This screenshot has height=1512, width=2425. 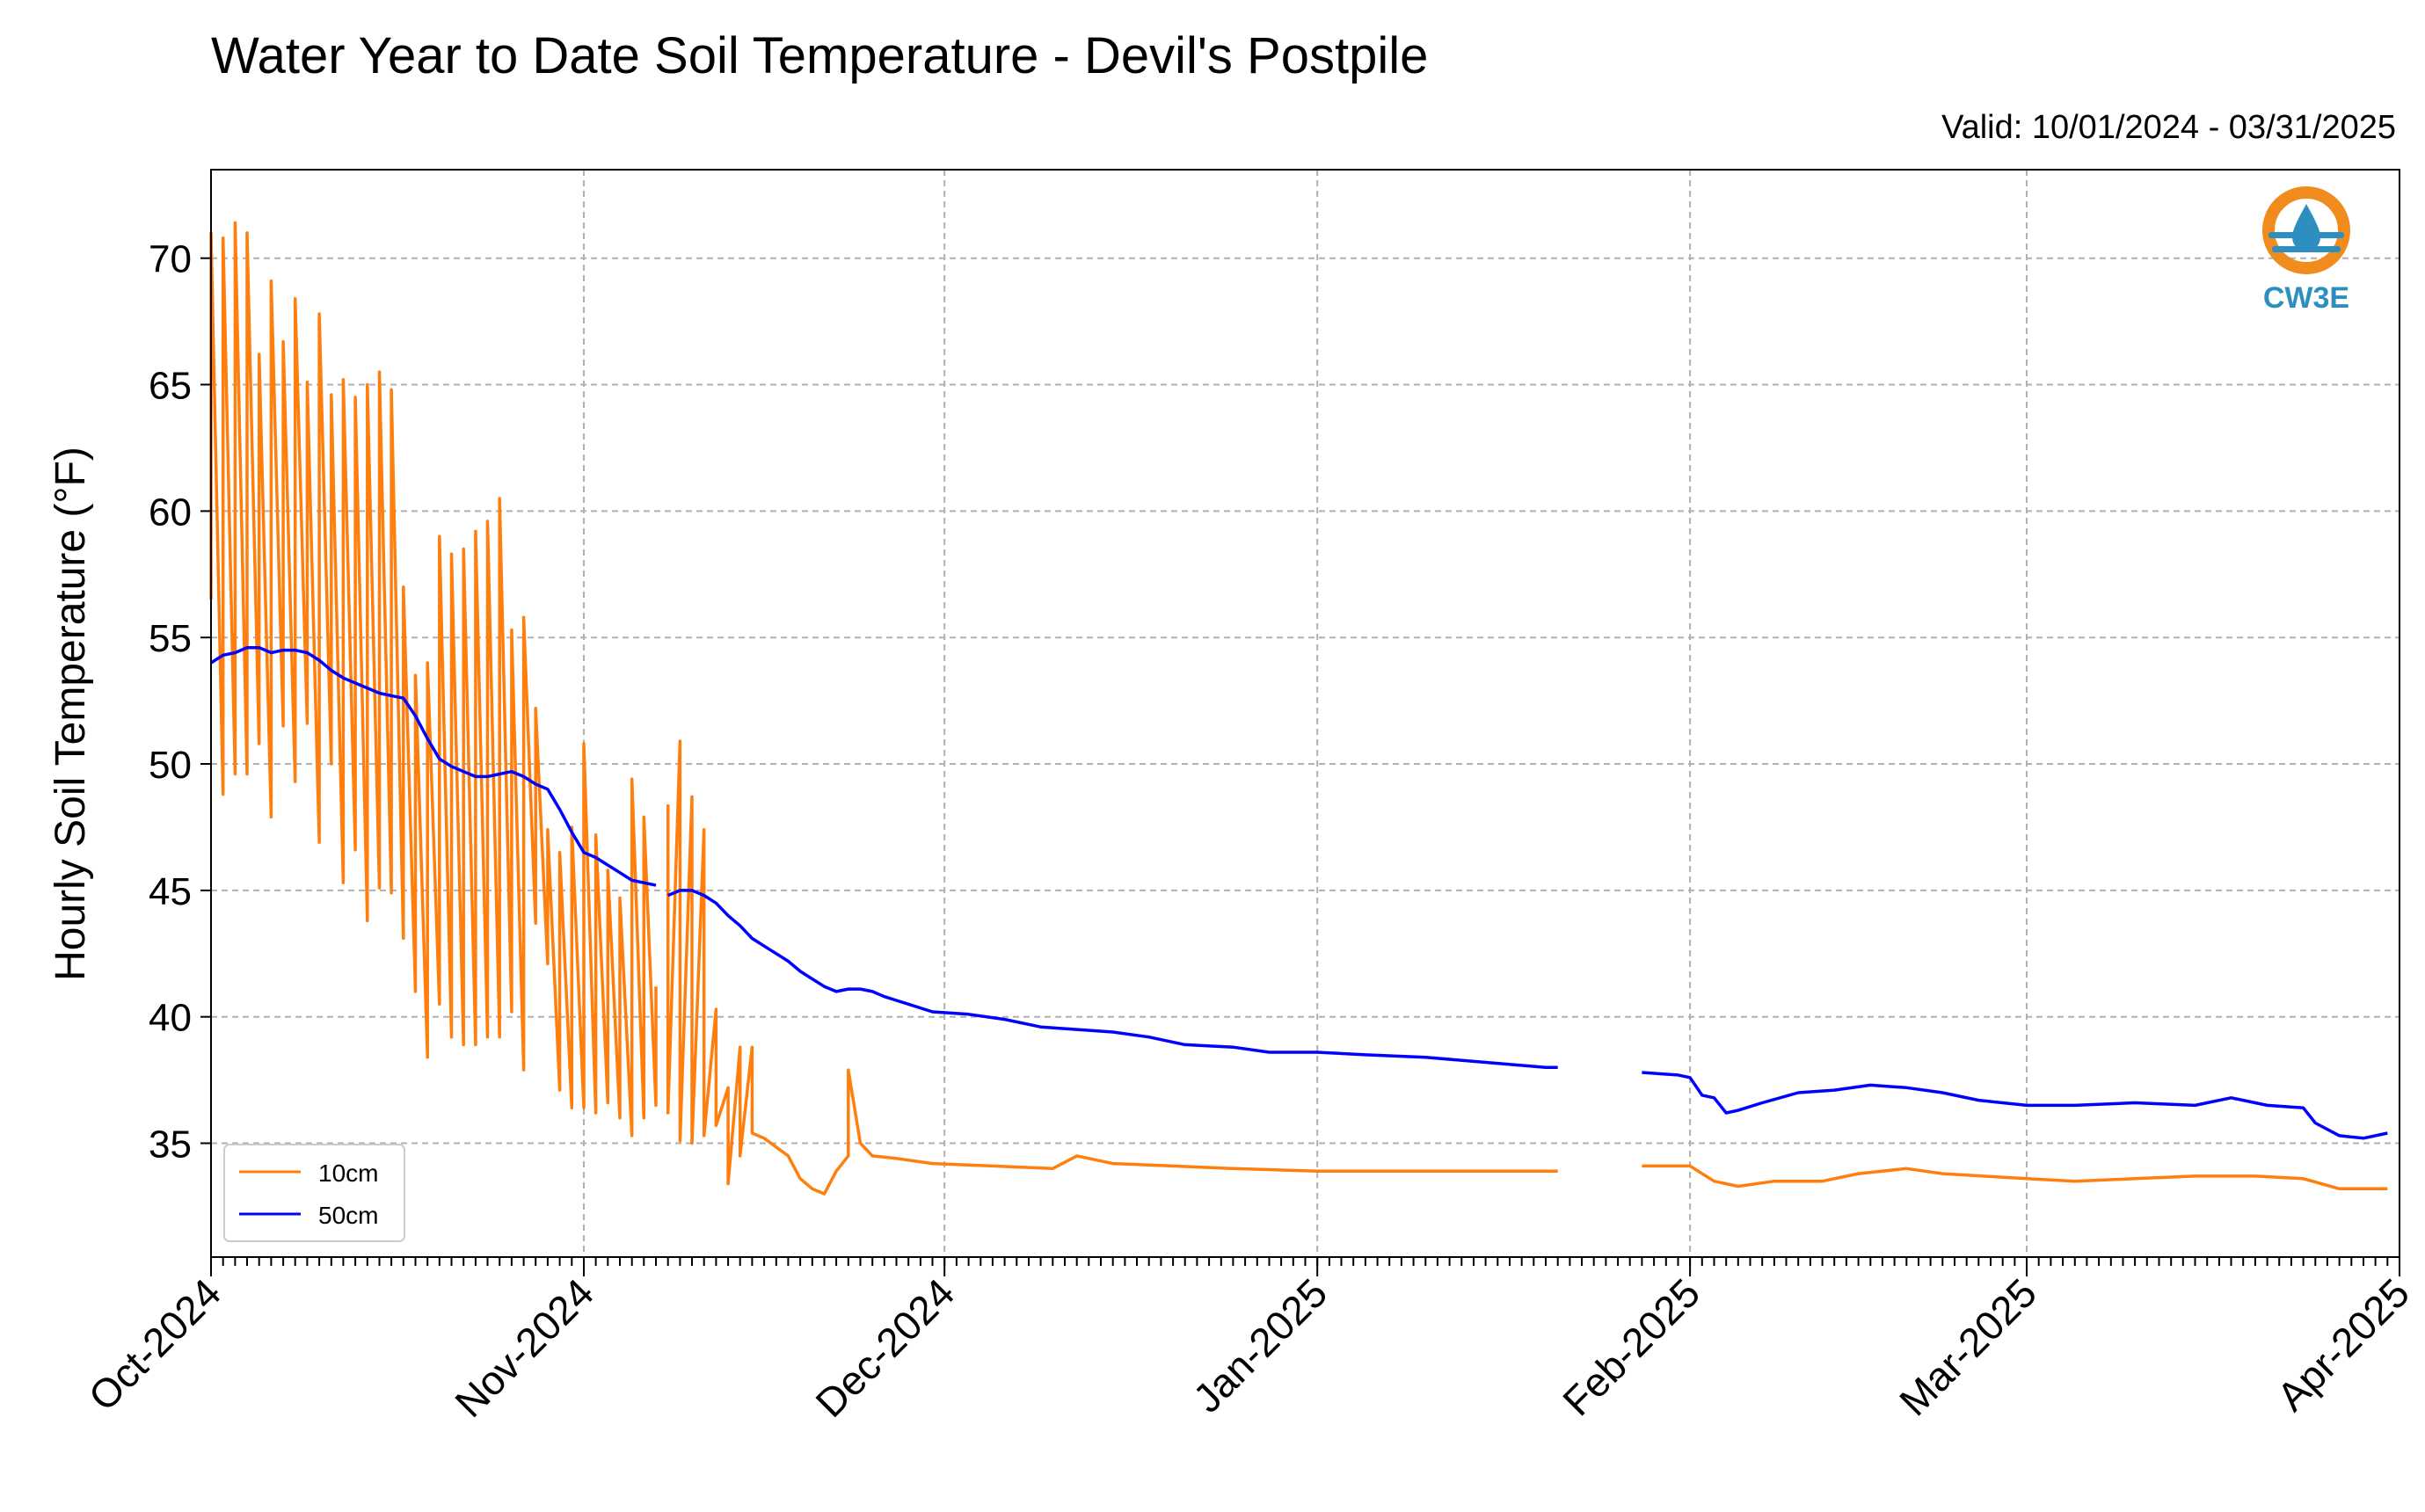 What do you see at coordinates (170, 1019) in the screenshot?
I see `y-tick-label: 40` at bounding box center [170, 1019].